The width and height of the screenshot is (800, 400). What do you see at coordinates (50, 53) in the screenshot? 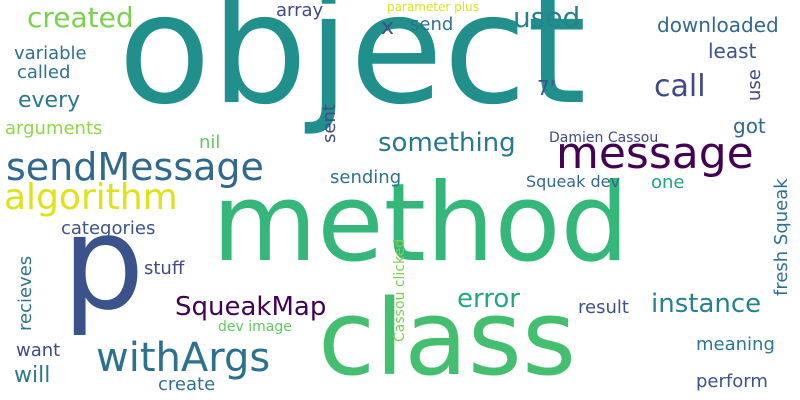
I see `word-variable: variable` at bounding box center [50, 53].